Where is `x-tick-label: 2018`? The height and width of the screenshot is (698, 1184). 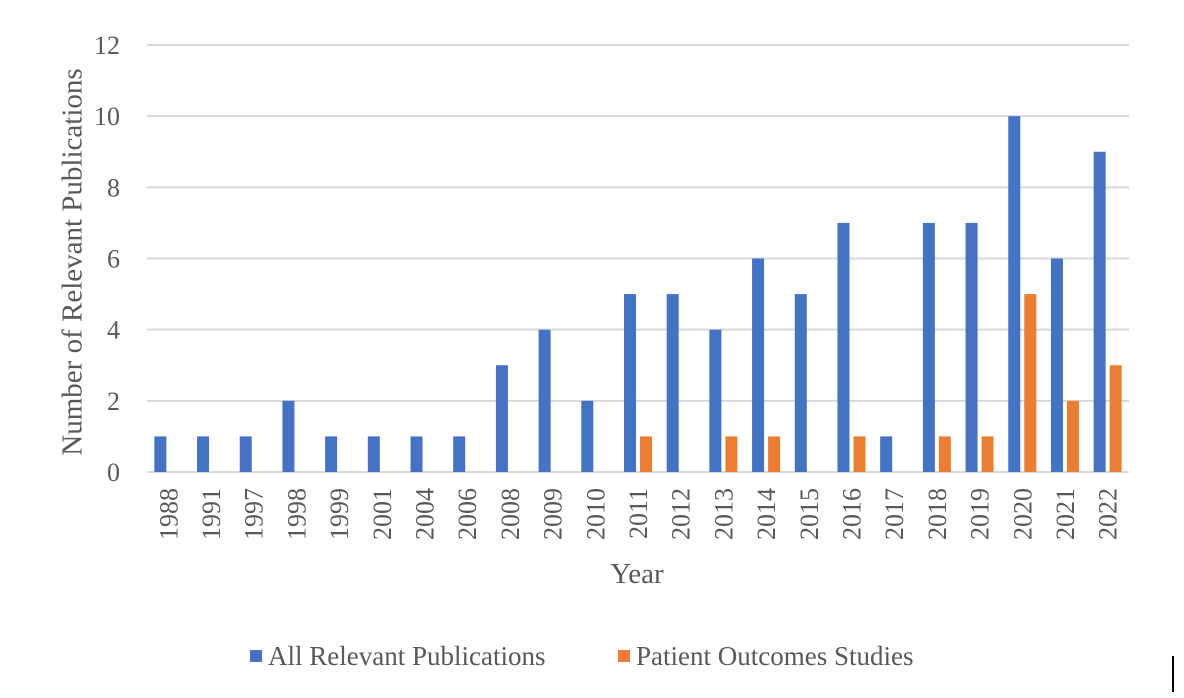
x-tick-label: 2018 is located at coordinates (937, 514).